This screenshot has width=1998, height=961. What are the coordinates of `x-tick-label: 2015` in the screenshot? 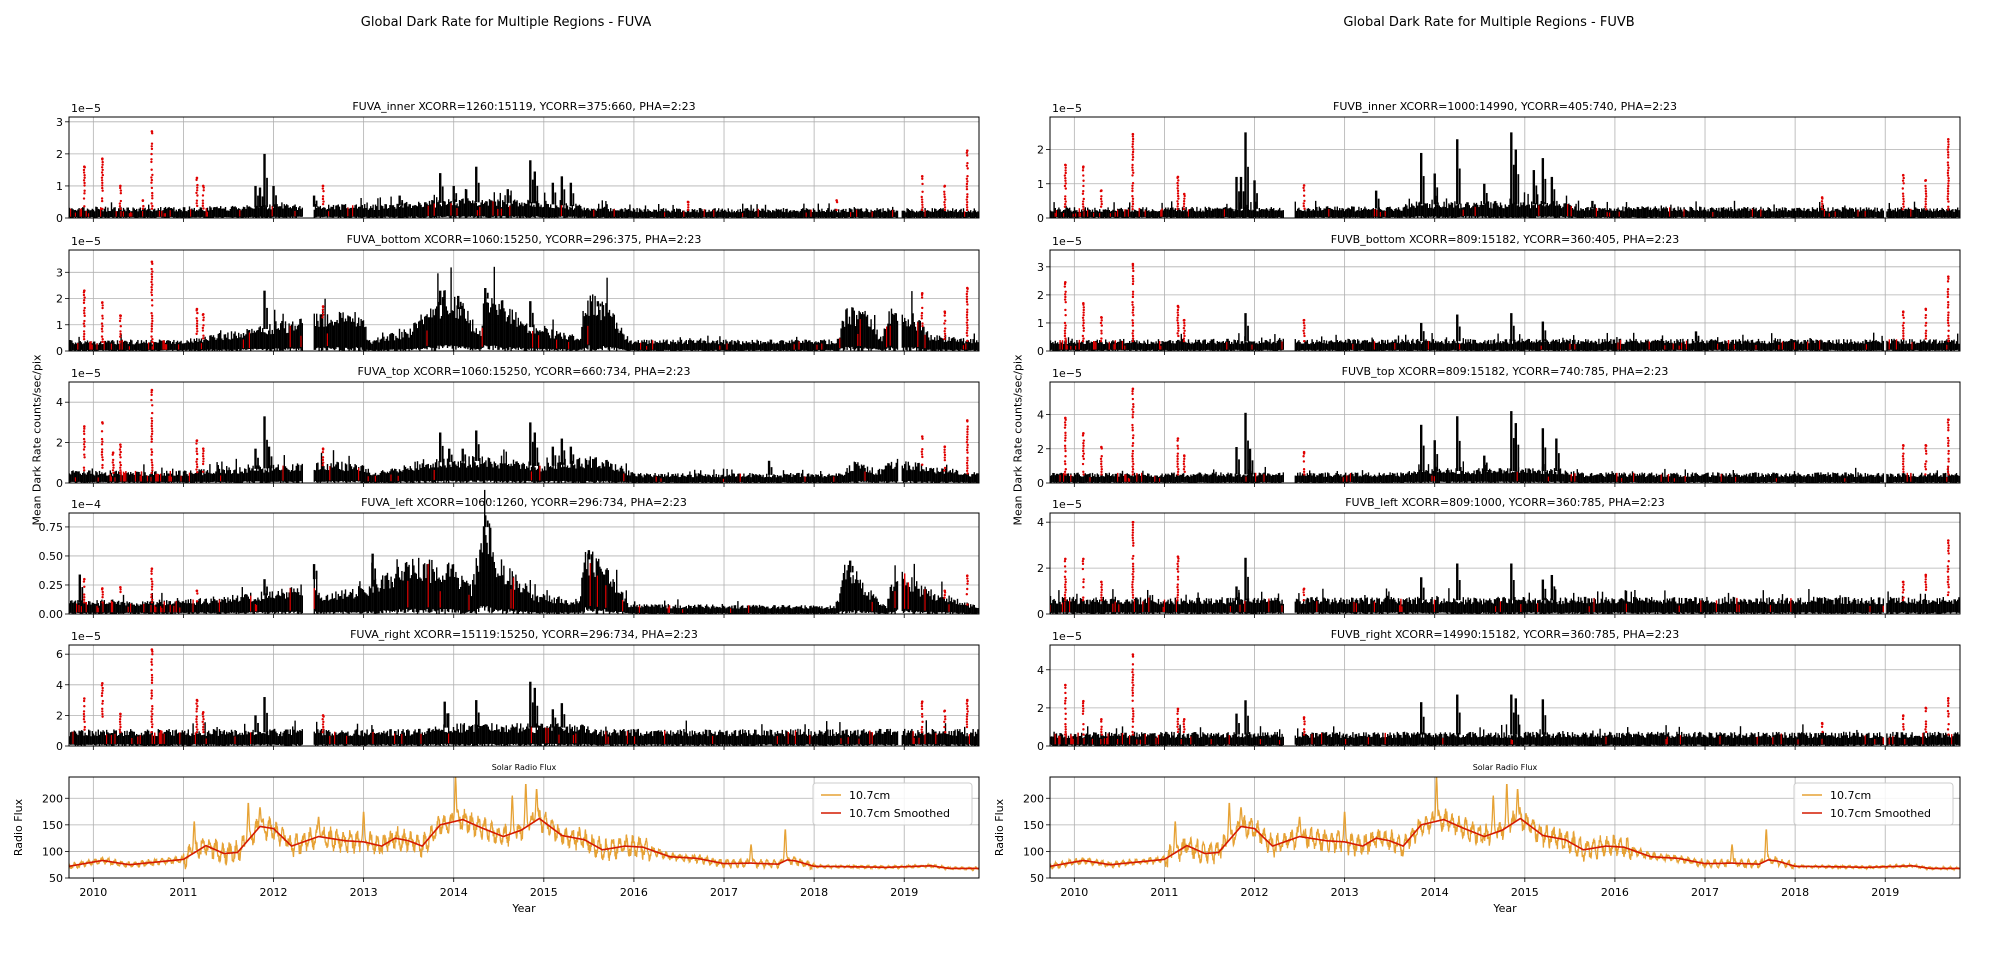 It's located at (544, 892).